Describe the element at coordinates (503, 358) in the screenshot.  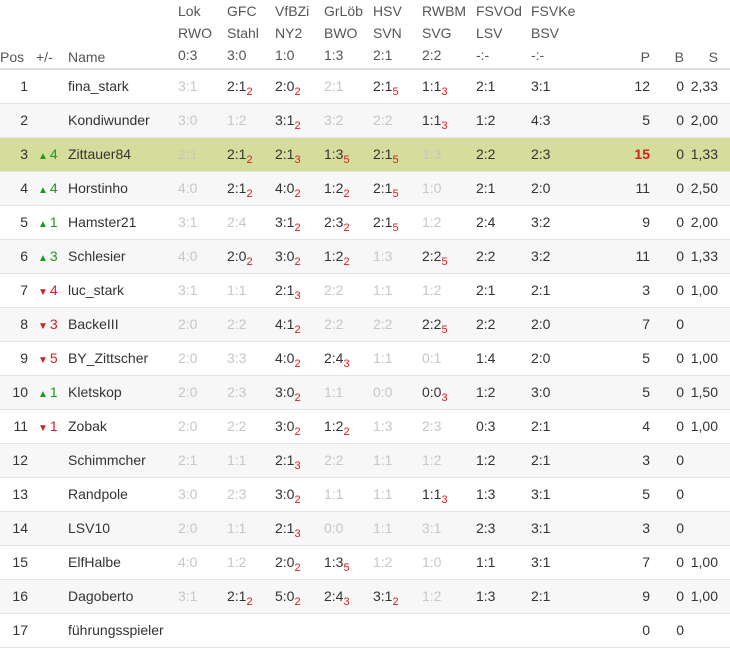
I see `tip-cell: 1:4` at that location.